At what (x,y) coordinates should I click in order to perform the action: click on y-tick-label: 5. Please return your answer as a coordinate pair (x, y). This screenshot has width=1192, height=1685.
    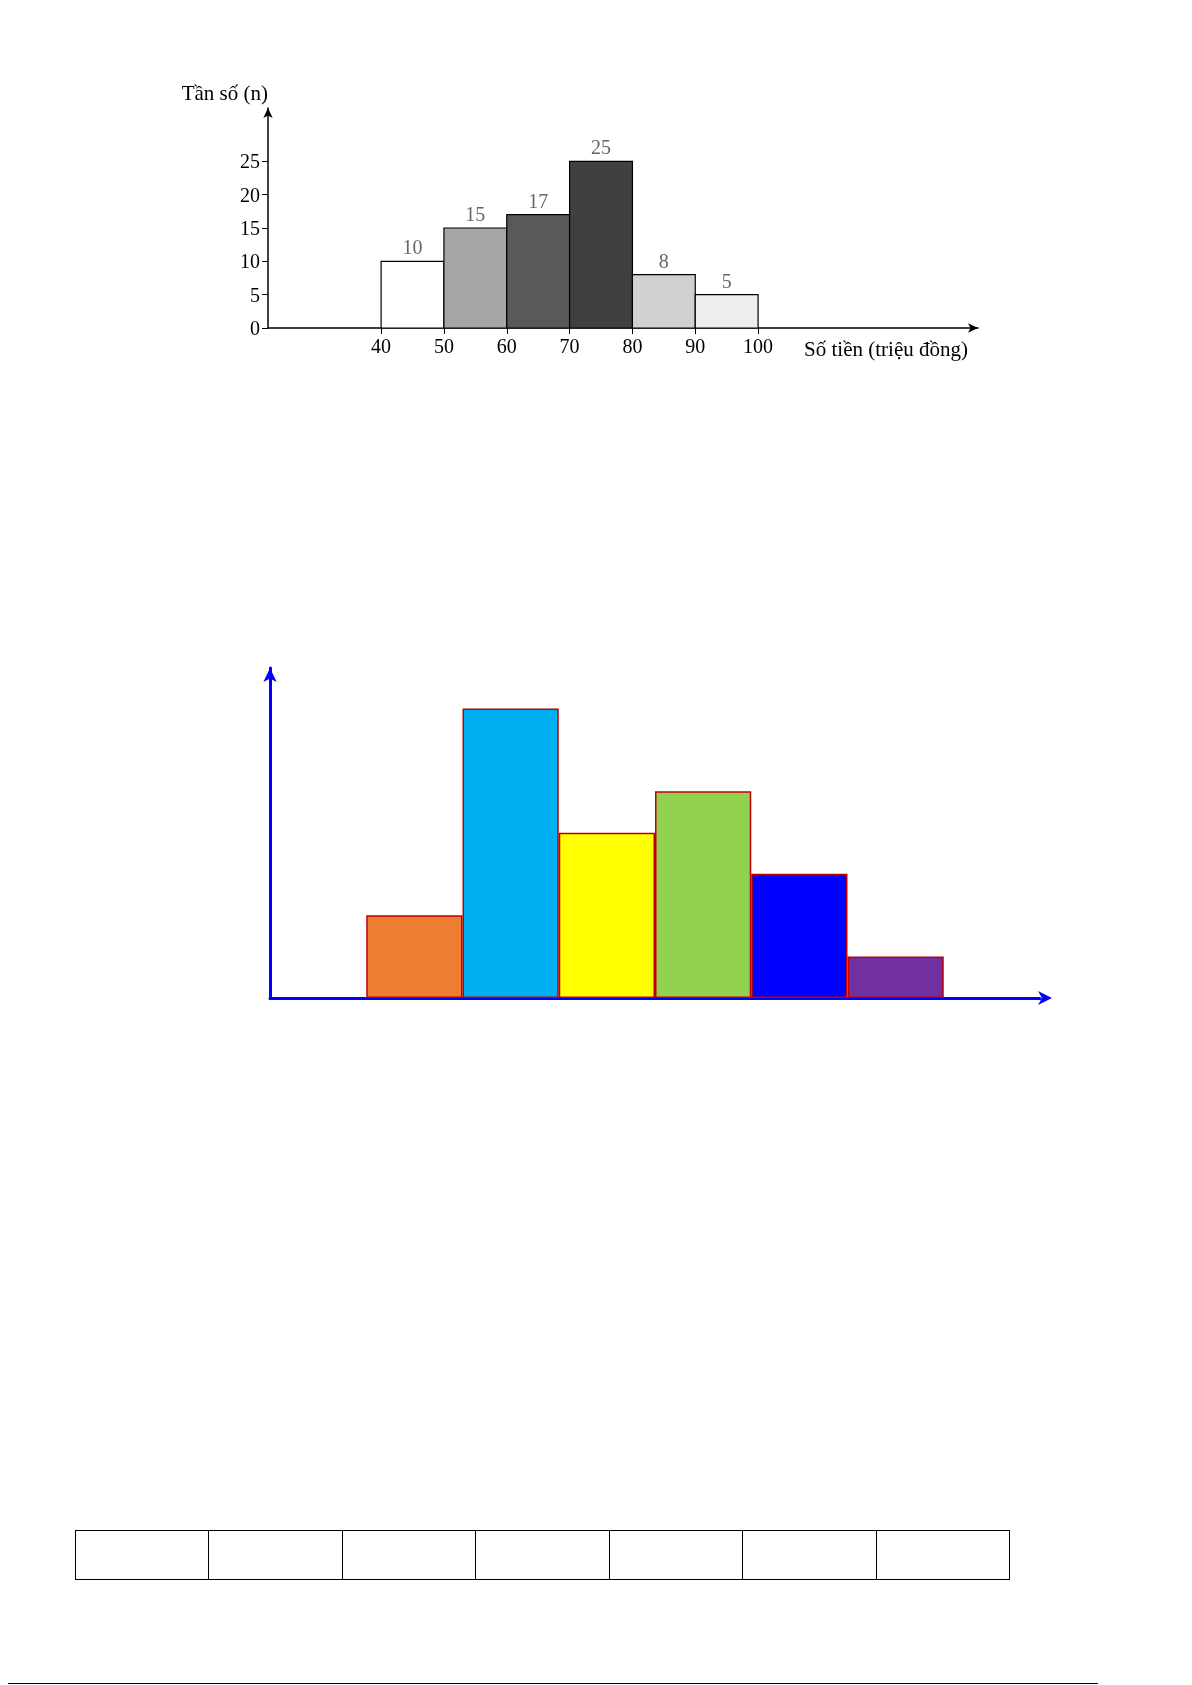
    Looking at the image, I should click on (255, 294).